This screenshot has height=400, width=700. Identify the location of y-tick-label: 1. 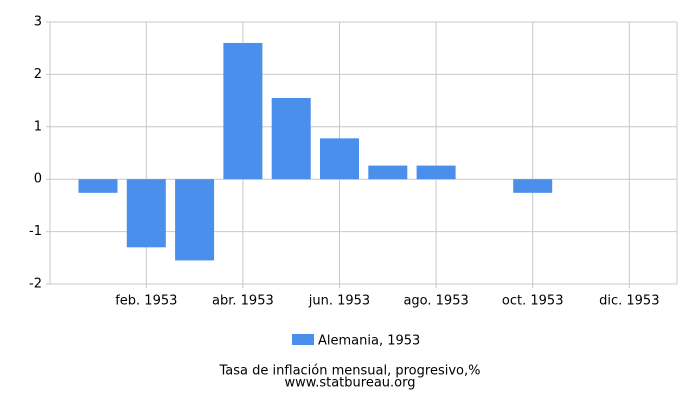
(38, 126).